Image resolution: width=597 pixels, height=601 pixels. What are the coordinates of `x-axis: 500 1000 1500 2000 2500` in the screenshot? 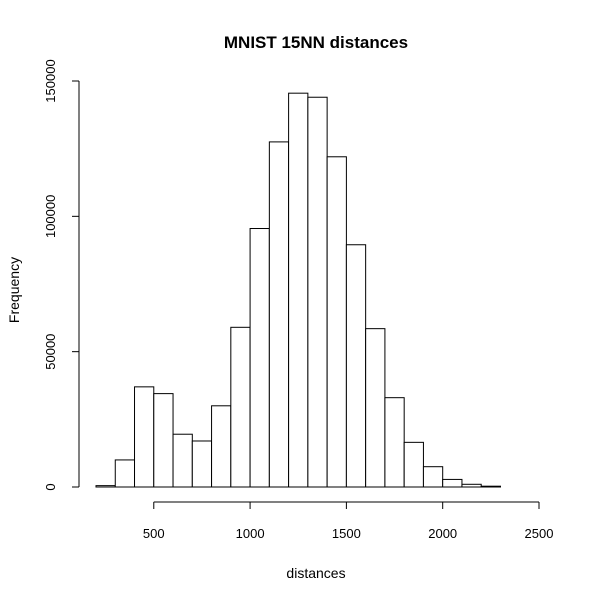 It's located at (348, 521).